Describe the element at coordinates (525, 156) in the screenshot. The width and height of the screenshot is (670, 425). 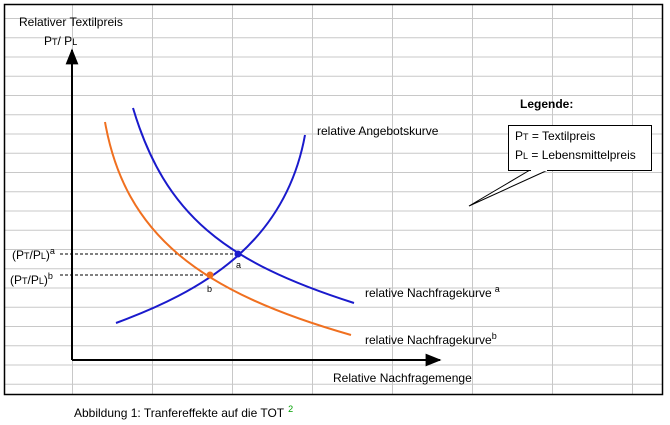
I see `legend-part: L` at that location.